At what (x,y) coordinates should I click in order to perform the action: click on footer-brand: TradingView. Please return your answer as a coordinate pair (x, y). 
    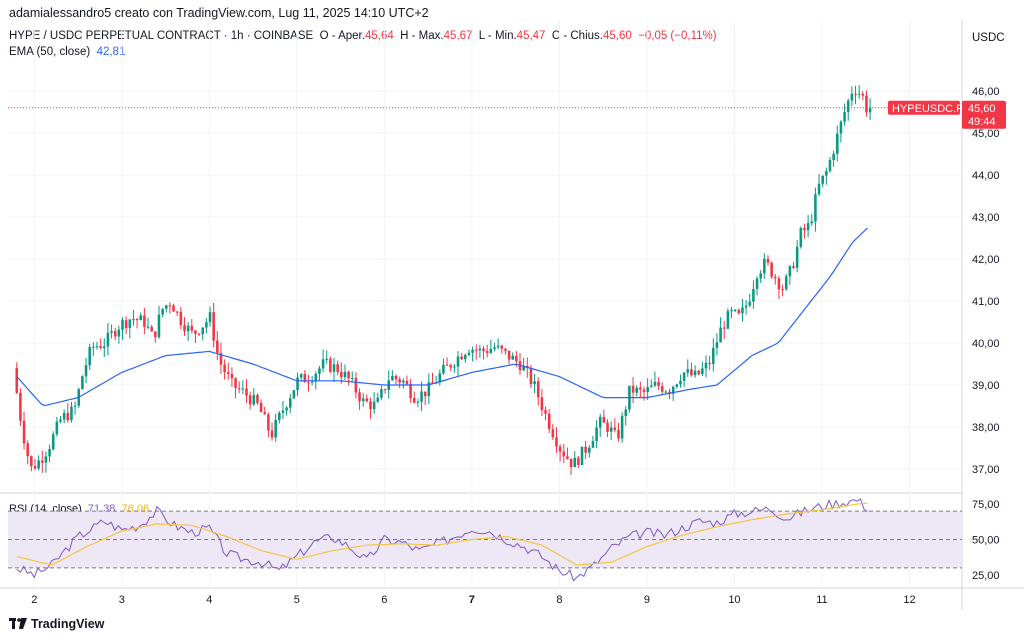
    Looking at the image, I should click on (56, 624).